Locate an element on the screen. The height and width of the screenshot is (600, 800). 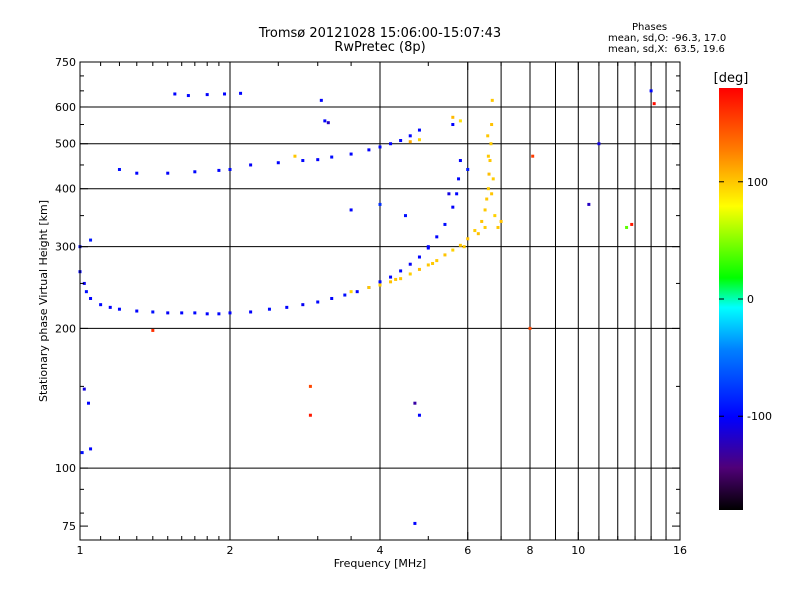
x-tick-label: 6 is located at coordinates (467, 550).